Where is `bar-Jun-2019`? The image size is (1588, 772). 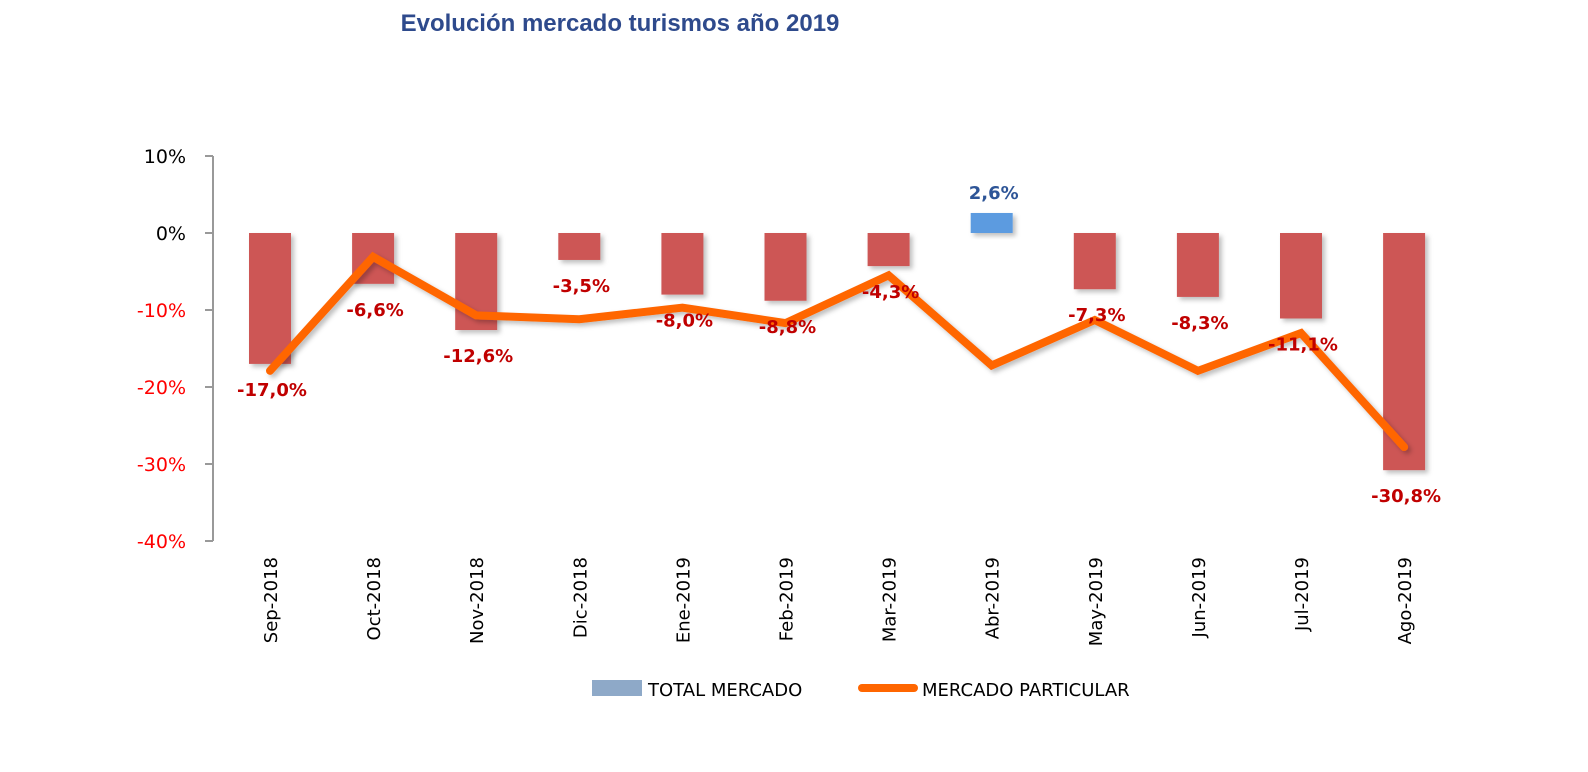
bar-Jun-2019 is located at coordinates (1197, 265).